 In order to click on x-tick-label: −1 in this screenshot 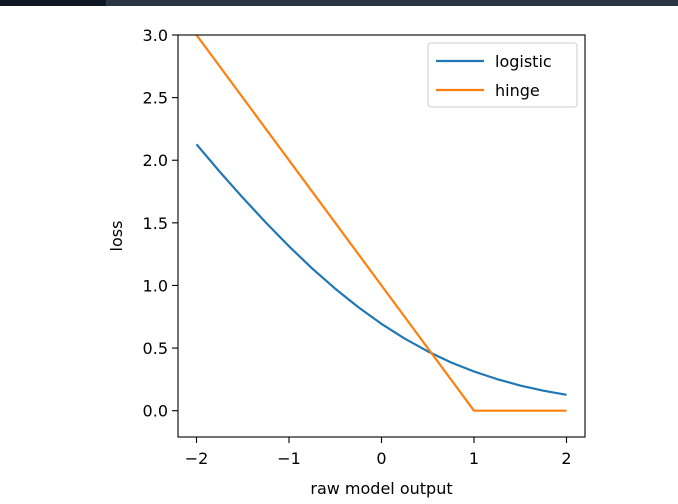, I will do `click(289, 458)`.